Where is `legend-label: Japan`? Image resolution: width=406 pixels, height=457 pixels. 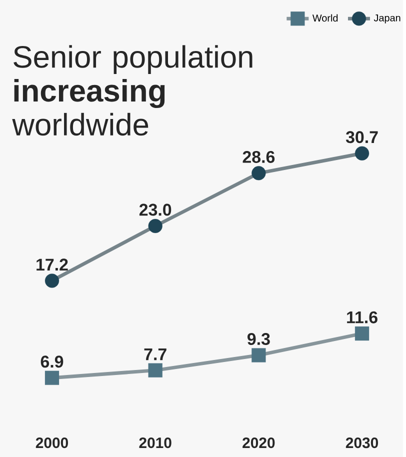 legend-label: Japan is located at coordinates (387, 19).